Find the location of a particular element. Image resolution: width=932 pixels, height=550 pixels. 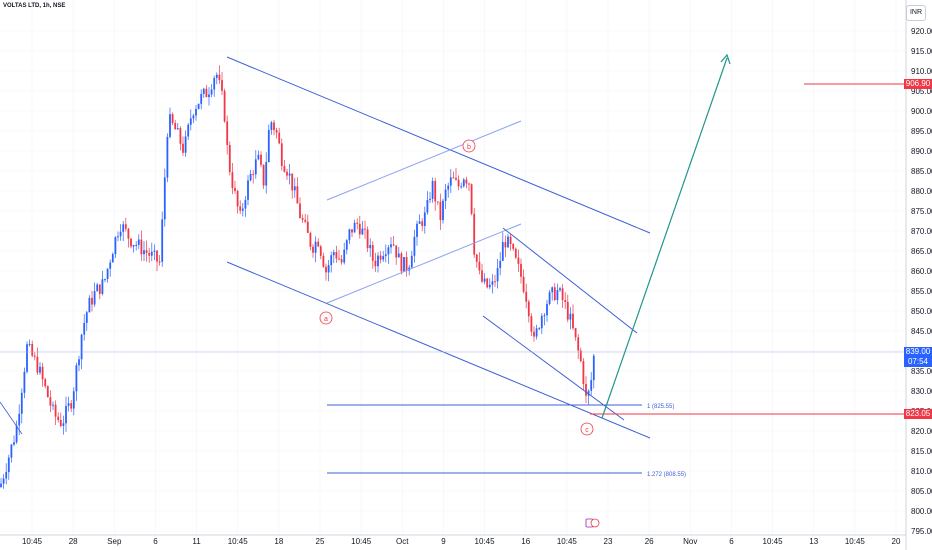

dividend-icon is located at coordinates (595, 523).